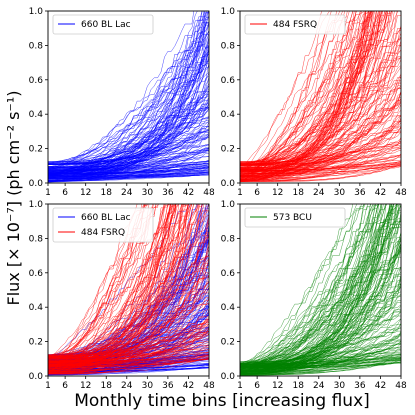 The width and height of the screenshot is (415, 415). Describe the element at coordinates (295, 217) in the screenshot. I see `legend-bottom-right: 573 BCU` at that location.